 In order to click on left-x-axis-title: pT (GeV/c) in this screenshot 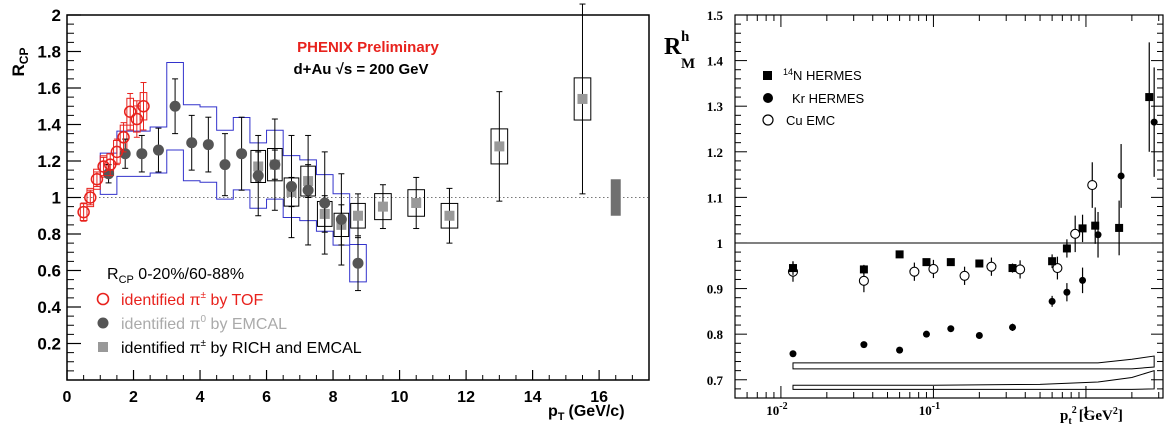, I will do `click(586, 413)`.